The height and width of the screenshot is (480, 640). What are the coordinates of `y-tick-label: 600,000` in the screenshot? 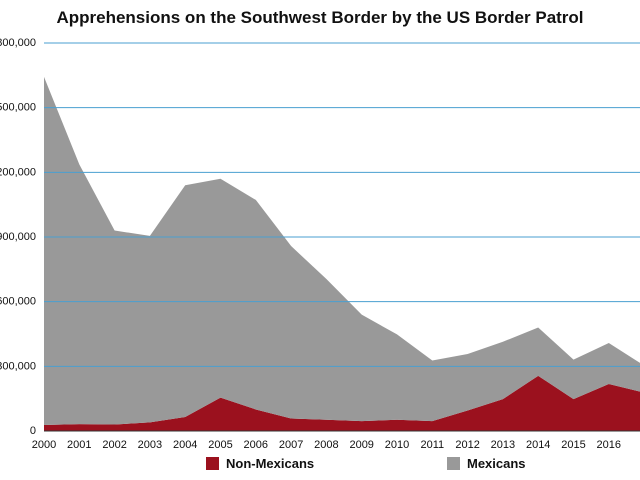 It's located at (18, 302).